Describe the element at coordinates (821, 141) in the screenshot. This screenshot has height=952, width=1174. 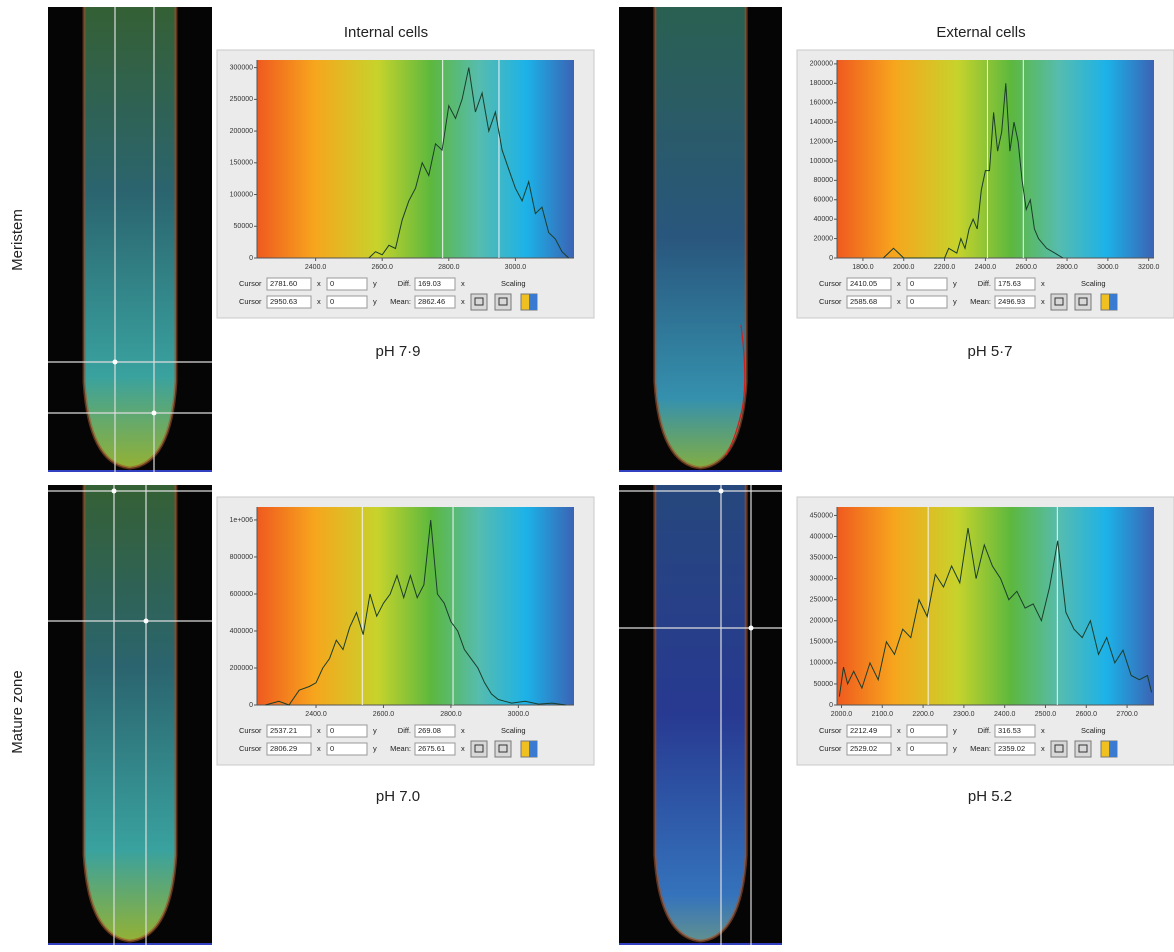
I see `y-tick-label: 120000` at that location.